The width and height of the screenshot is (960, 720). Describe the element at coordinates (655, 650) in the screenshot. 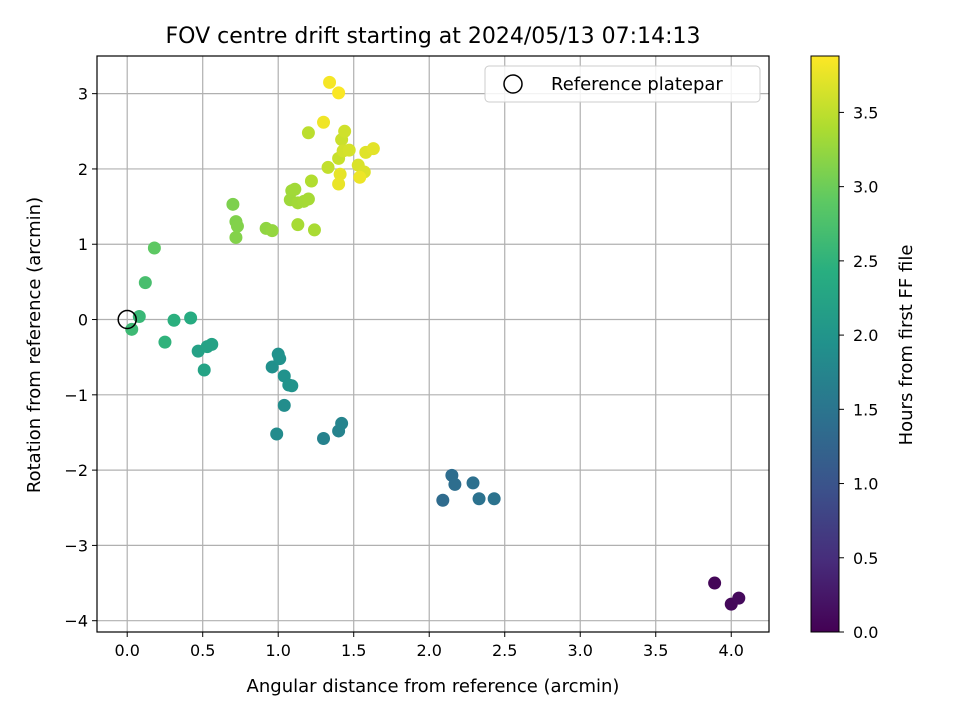

I see `x-tick-label: 3.5` at that location.